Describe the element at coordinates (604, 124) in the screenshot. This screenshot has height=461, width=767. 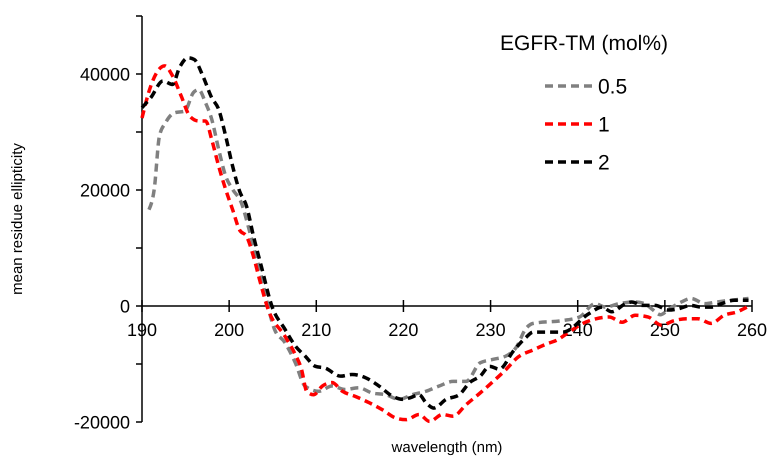
I see `legend-label: 1` at that location.